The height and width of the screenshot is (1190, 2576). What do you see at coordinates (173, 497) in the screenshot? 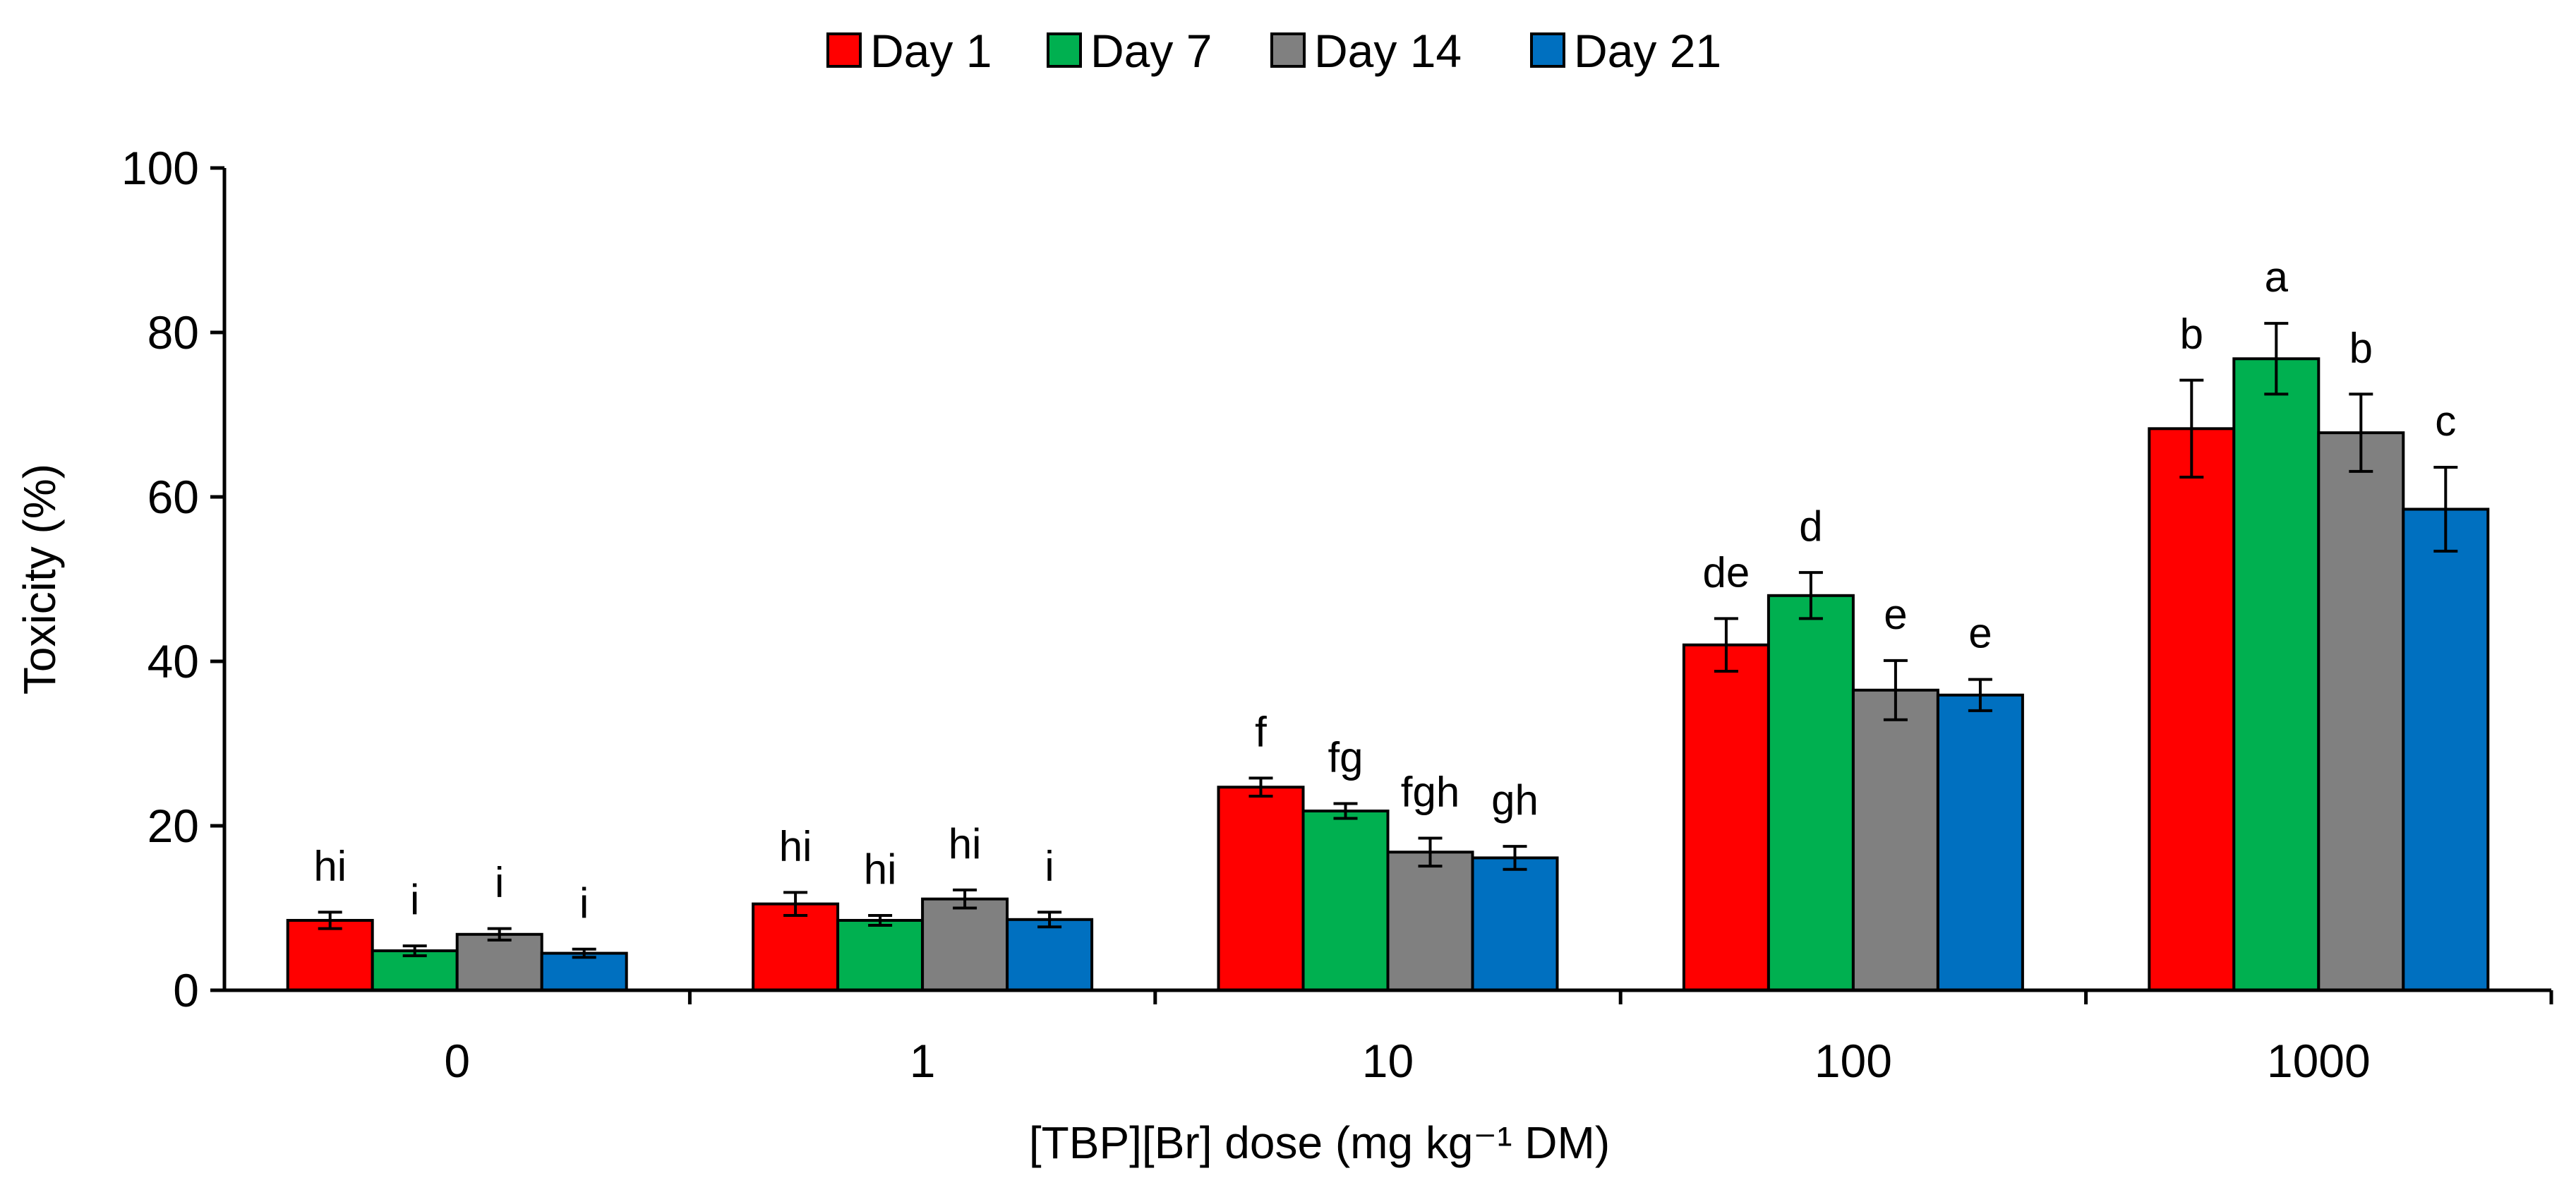
I see `y-tick-label: 60` at bounding box center [173, 497].